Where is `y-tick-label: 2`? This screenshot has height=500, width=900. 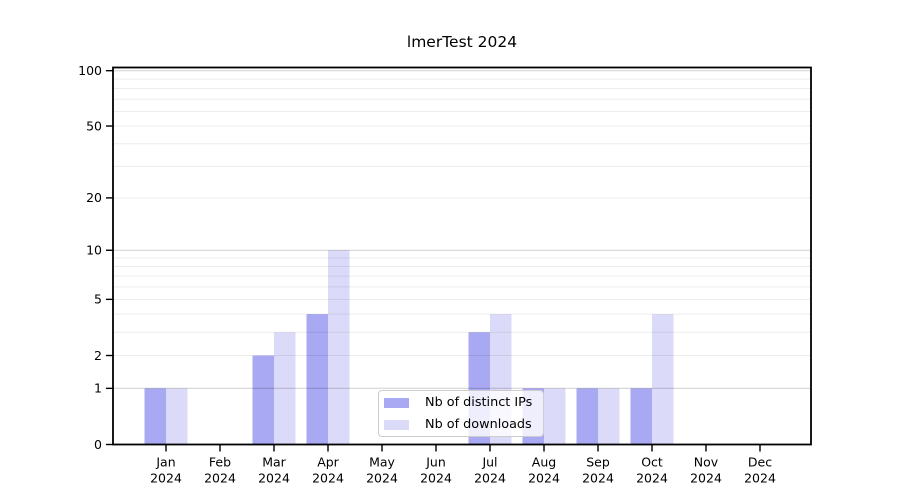 y-tick-label: 2 is located at coordinates (98, 355).